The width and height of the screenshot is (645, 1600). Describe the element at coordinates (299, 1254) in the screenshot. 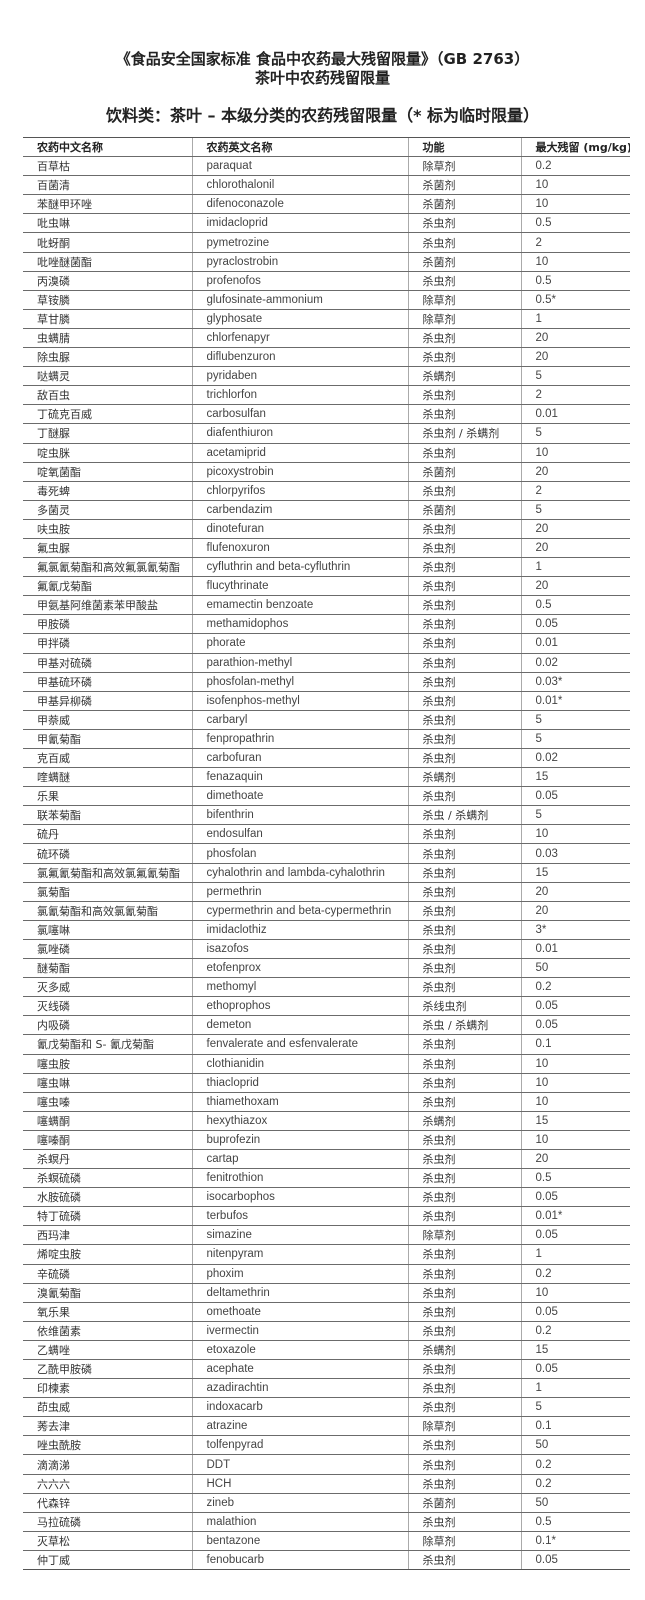

I see `cell-english-name: nitenpyram` at that location.